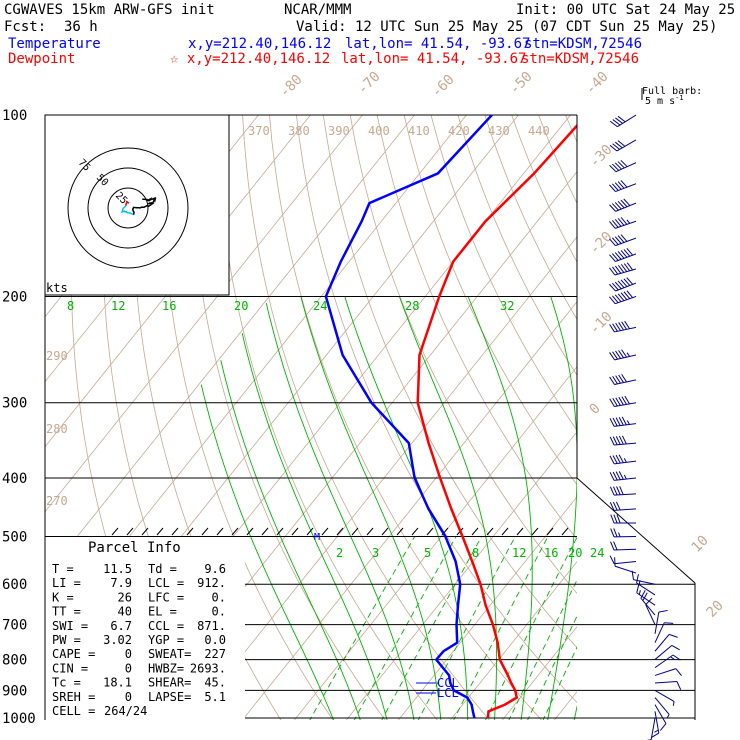 The width and height of the screenshot is (740, 740). Describe the element at coordinates (14, 404) in the screenshot. I see `pressure-label-300: 300` at that location.